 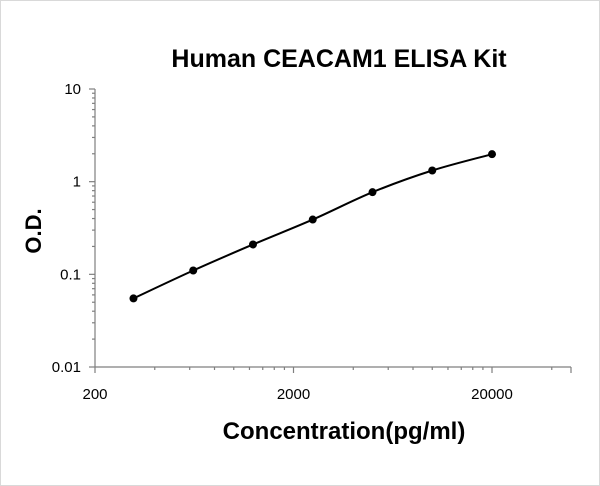 I want to click on y-axis-label: O.D., so click(x=33, y=230).